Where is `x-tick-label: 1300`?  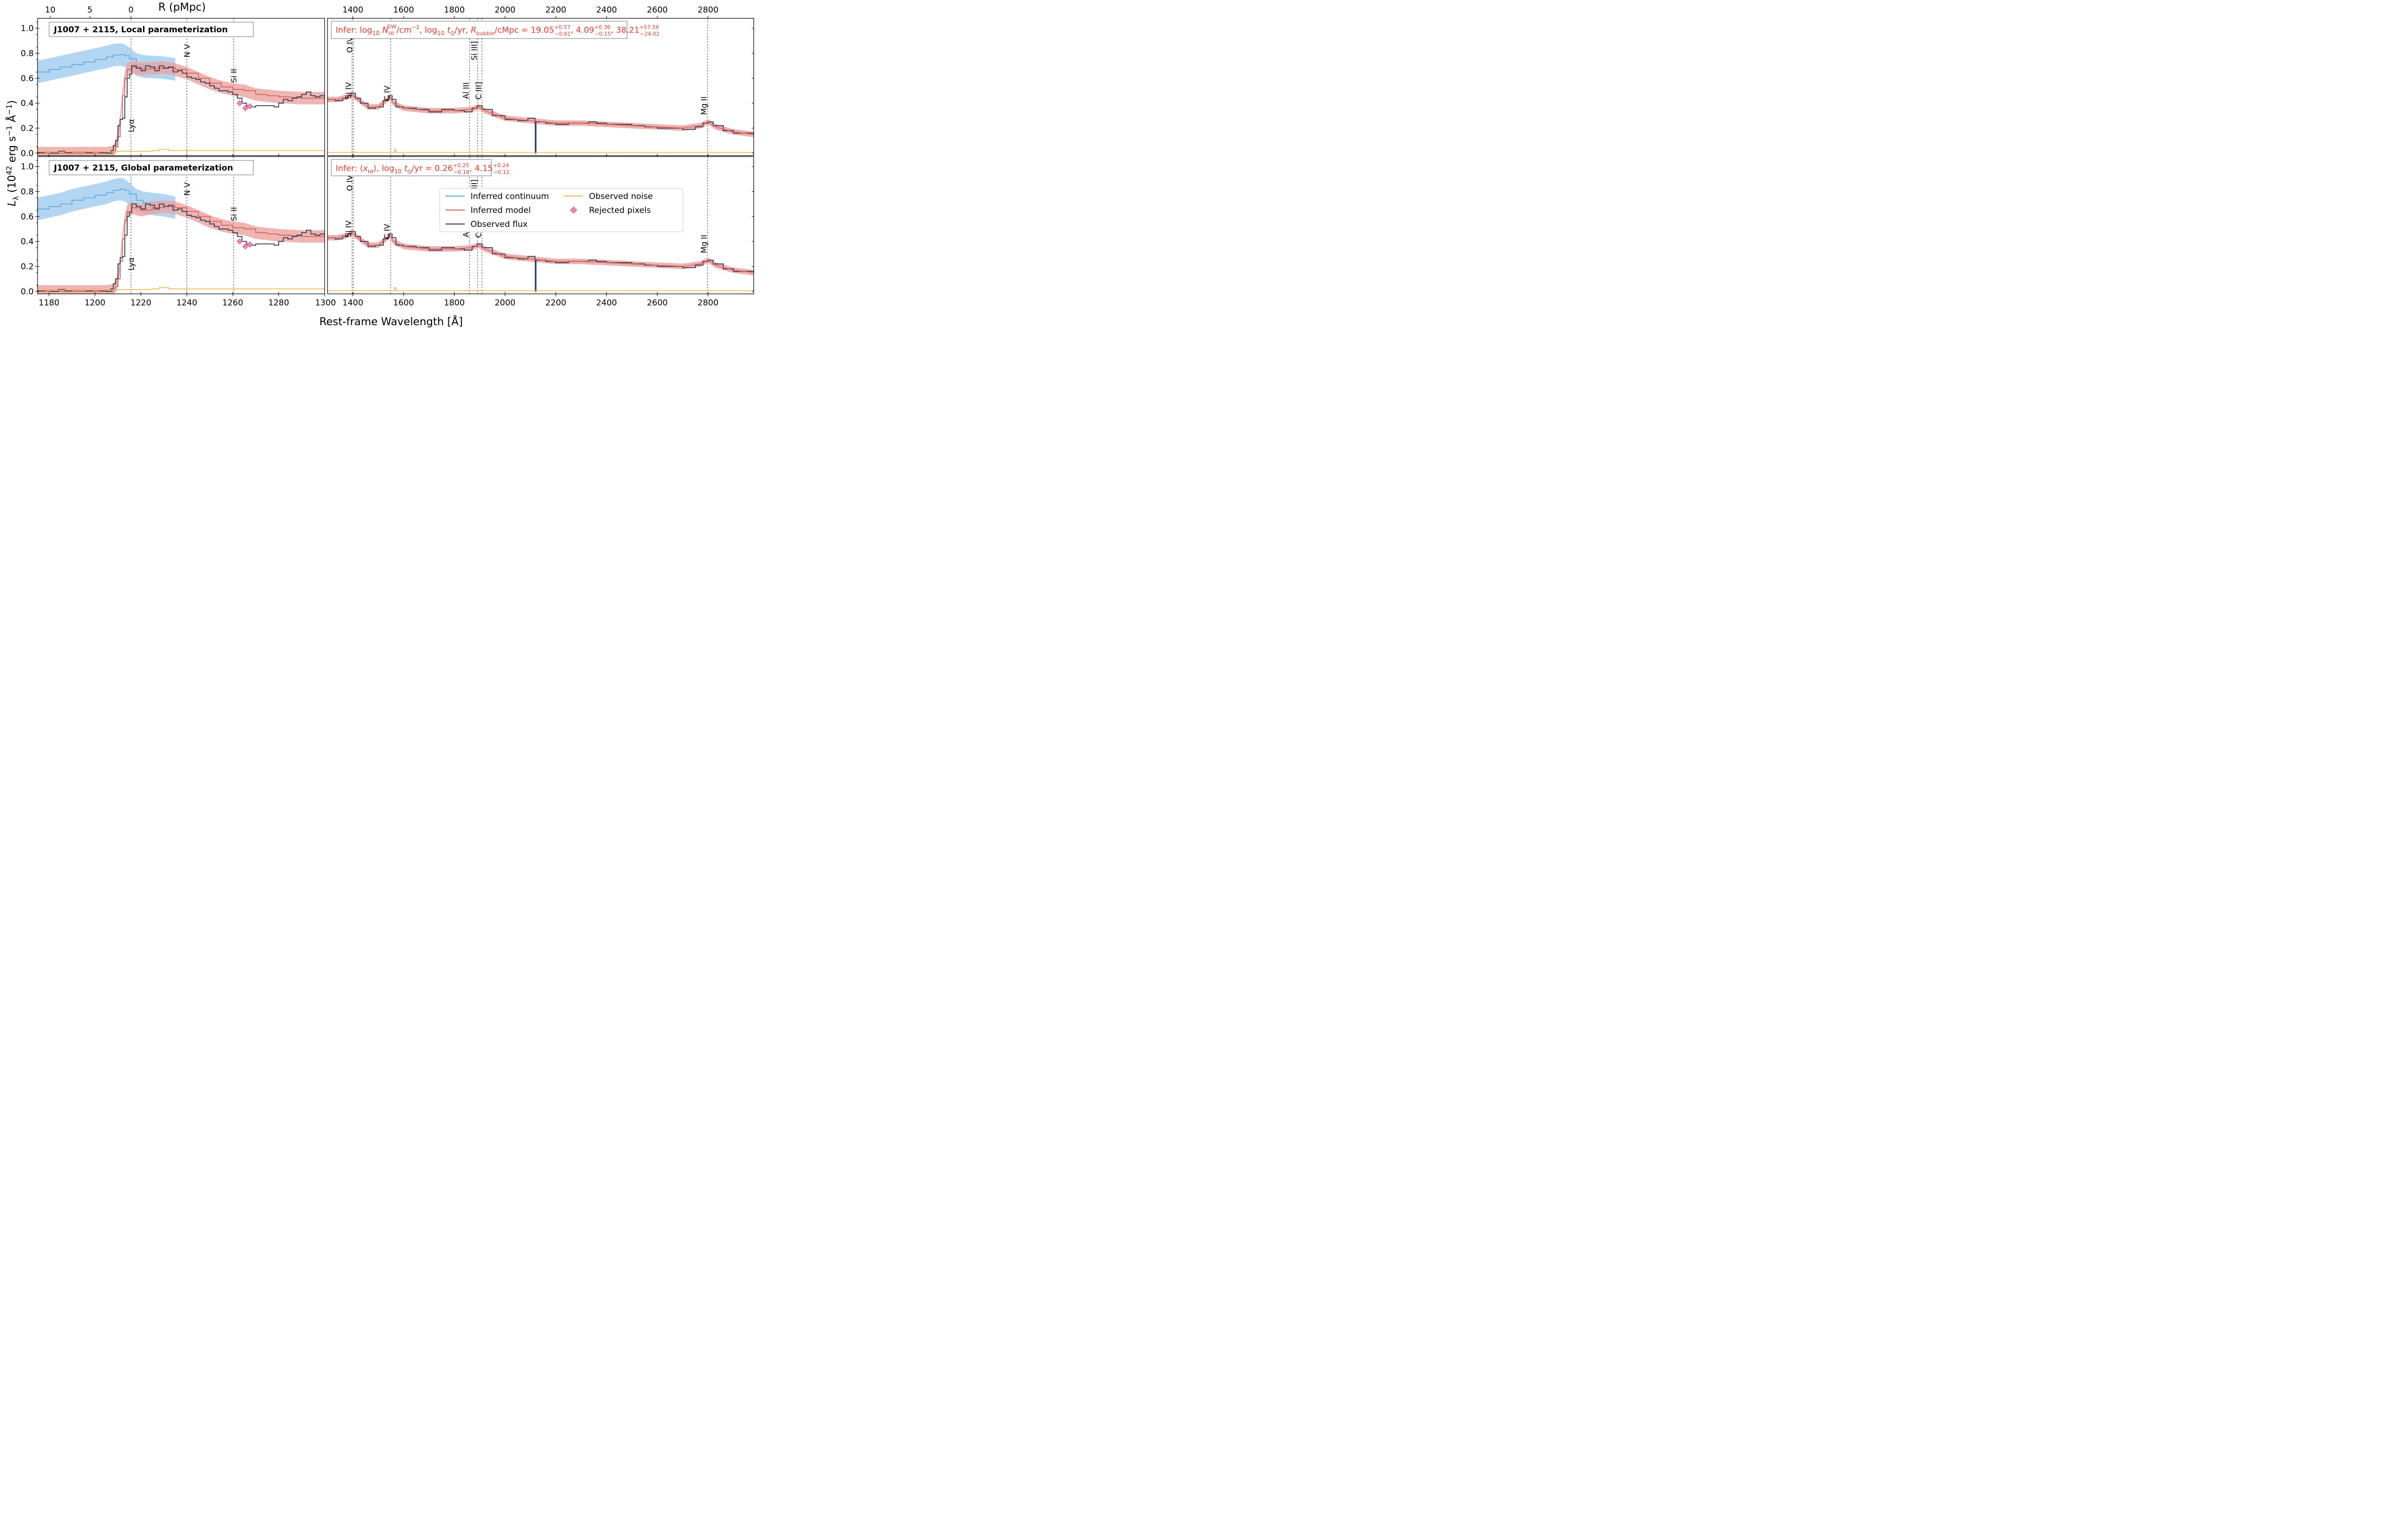 x-tick-label: 1300 is located at coordinates (325, 303).